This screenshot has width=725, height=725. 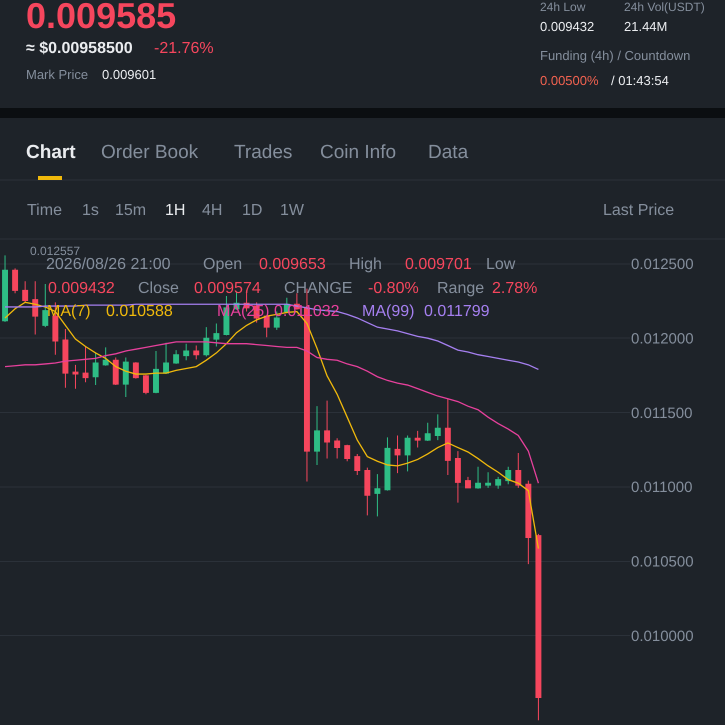 What do you see at coordinates (101, 18) in the screenshot?
I see `text: 0.009585` at bounding box center [101, 18].